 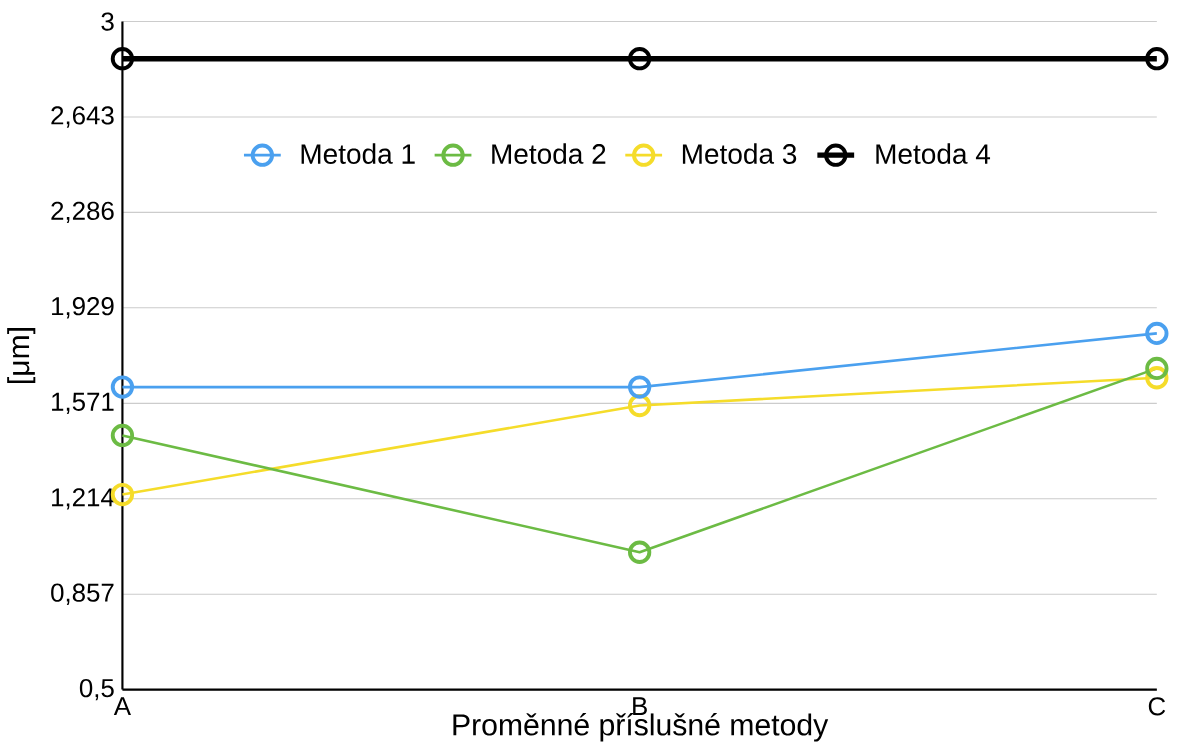 I want to click on y-tick-label: 2,286, so click(x=82, y=212).